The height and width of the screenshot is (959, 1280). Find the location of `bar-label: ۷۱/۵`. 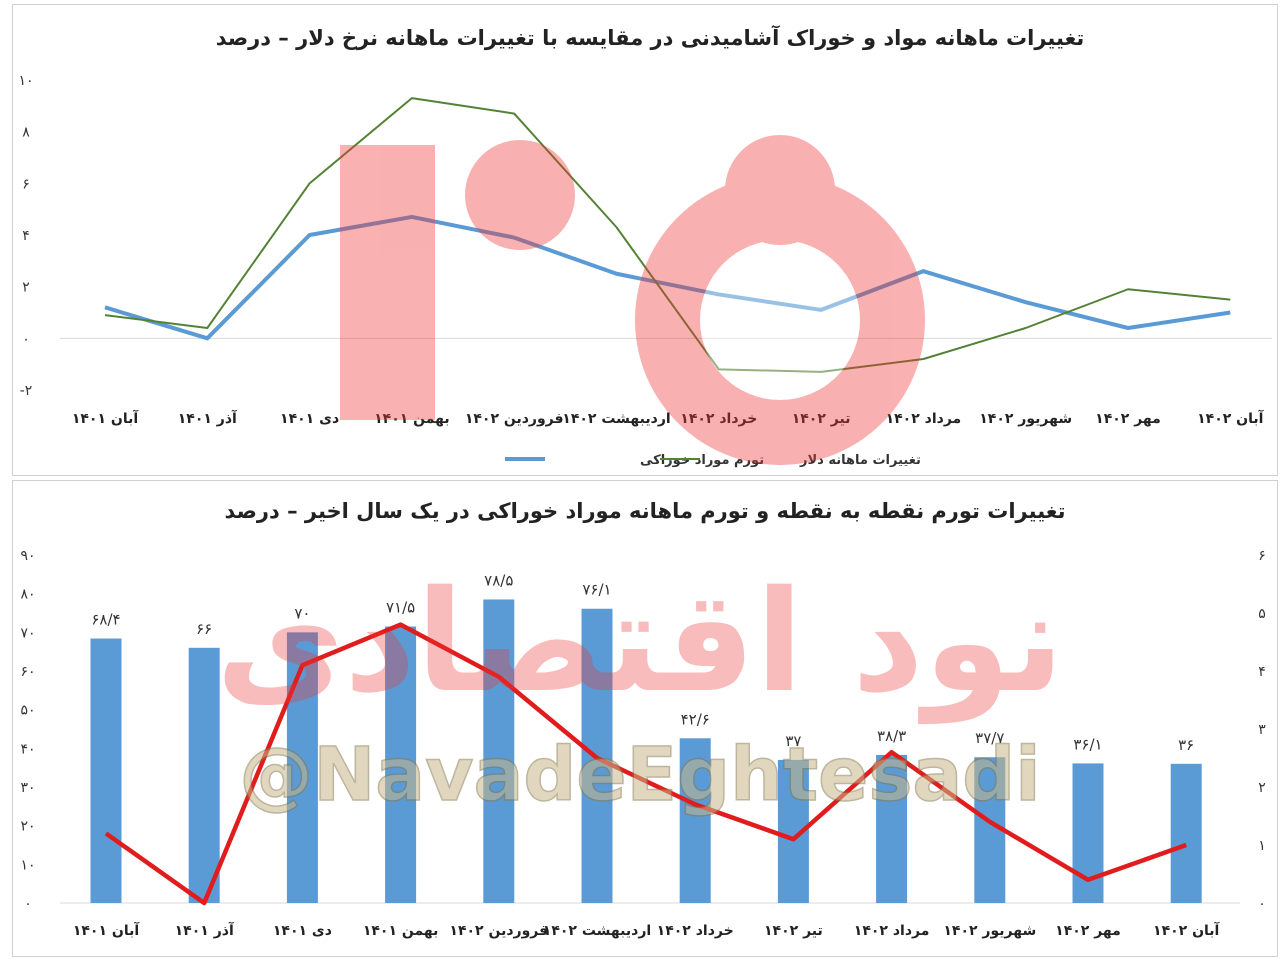

bar-label: ۷۱/۵ is located at coordinates (400, 608).